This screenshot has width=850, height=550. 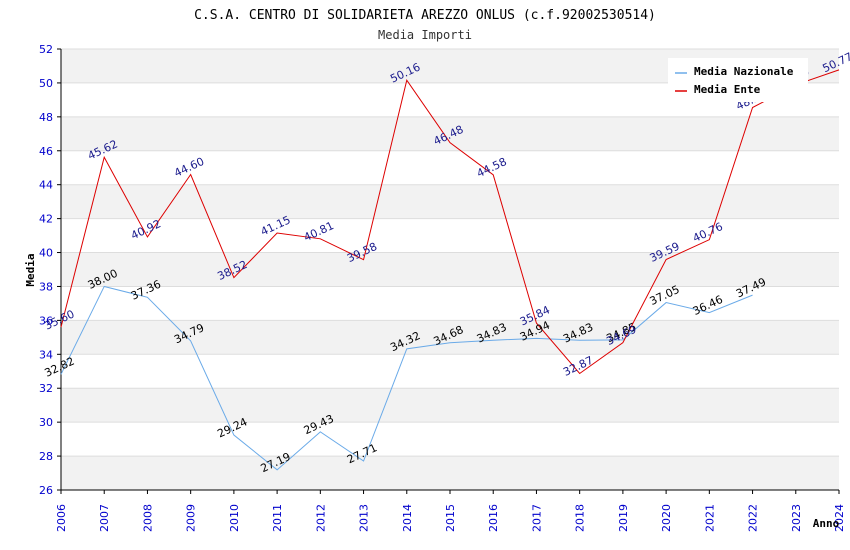 What do you see at coordinates (796, 518) in the screenshot?
I see `x-tick-label: 2023` at bounding box center [796, 518].